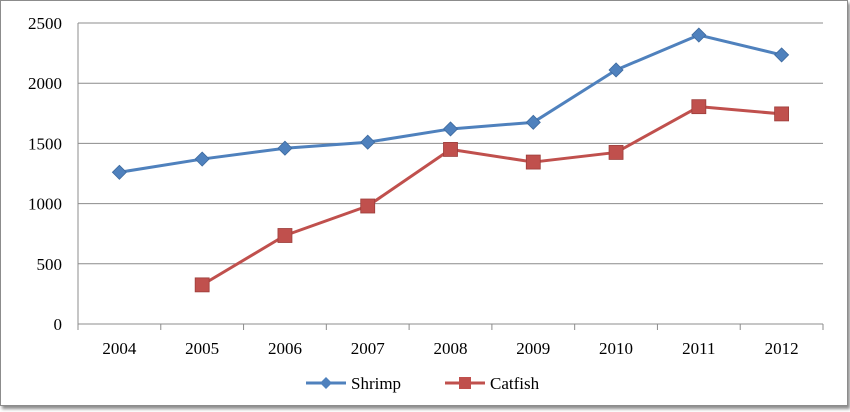 Image resolution: width=850 pixels, height=412 pixels. I want to click on catfish-point-2007, so click(368, 206).